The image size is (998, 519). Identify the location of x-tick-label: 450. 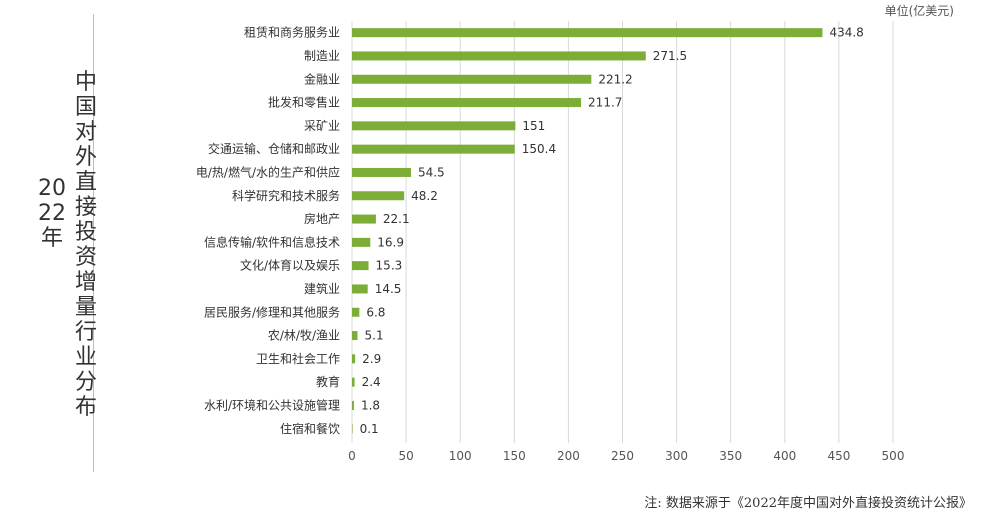
(838, 456).